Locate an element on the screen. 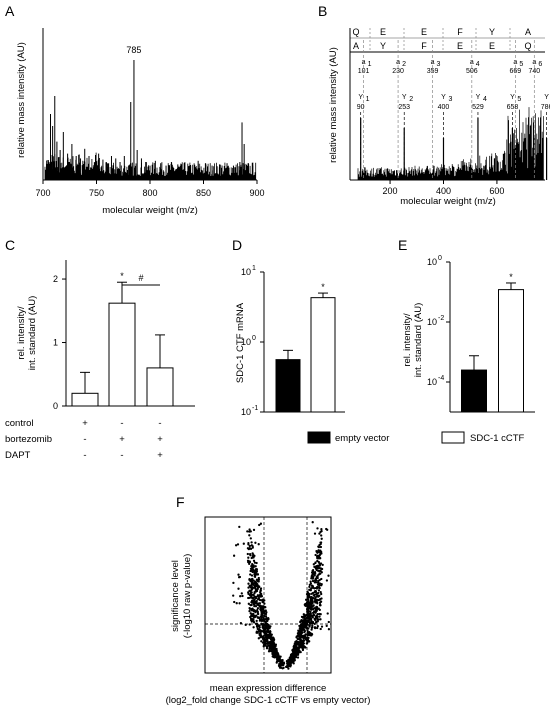 This screenshot has width=550, height=721. panel-b-seq-bottom-residue: E is located at coordinates (492, 46).